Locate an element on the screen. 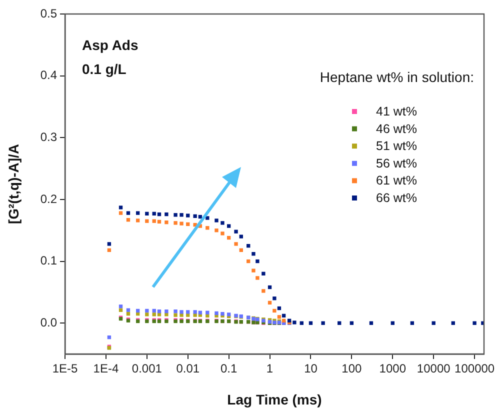 The width and height of the screenshot is (499, 411). x-tick-label: 0.01 is located at coordinates (188, 369).